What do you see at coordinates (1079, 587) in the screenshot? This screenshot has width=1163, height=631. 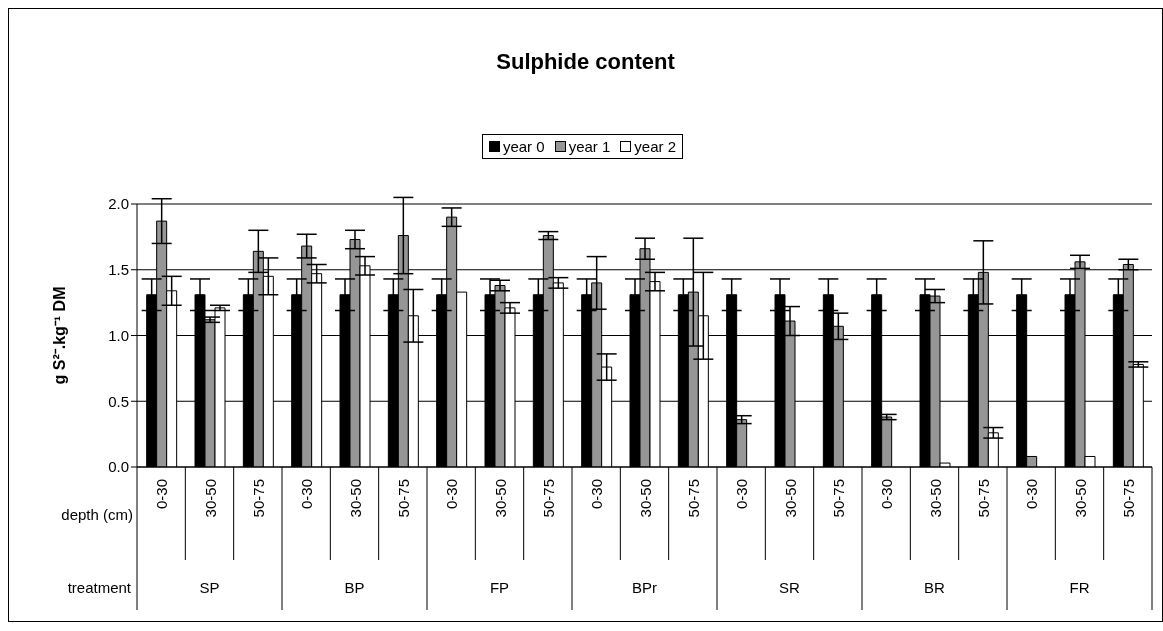 I see `text: FR` at bounding box center [1079, 587].